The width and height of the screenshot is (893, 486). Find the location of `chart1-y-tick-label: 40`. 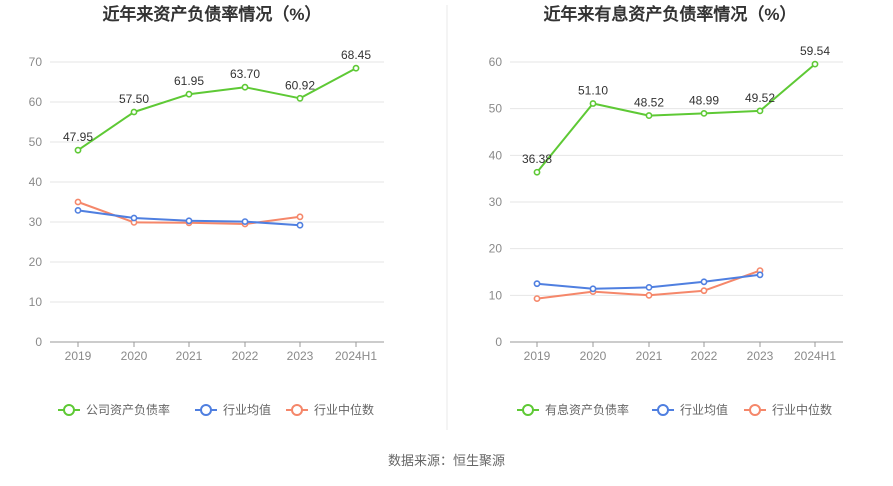

chart1-y-tick-label: 40 is located at coordinates (36, 182).